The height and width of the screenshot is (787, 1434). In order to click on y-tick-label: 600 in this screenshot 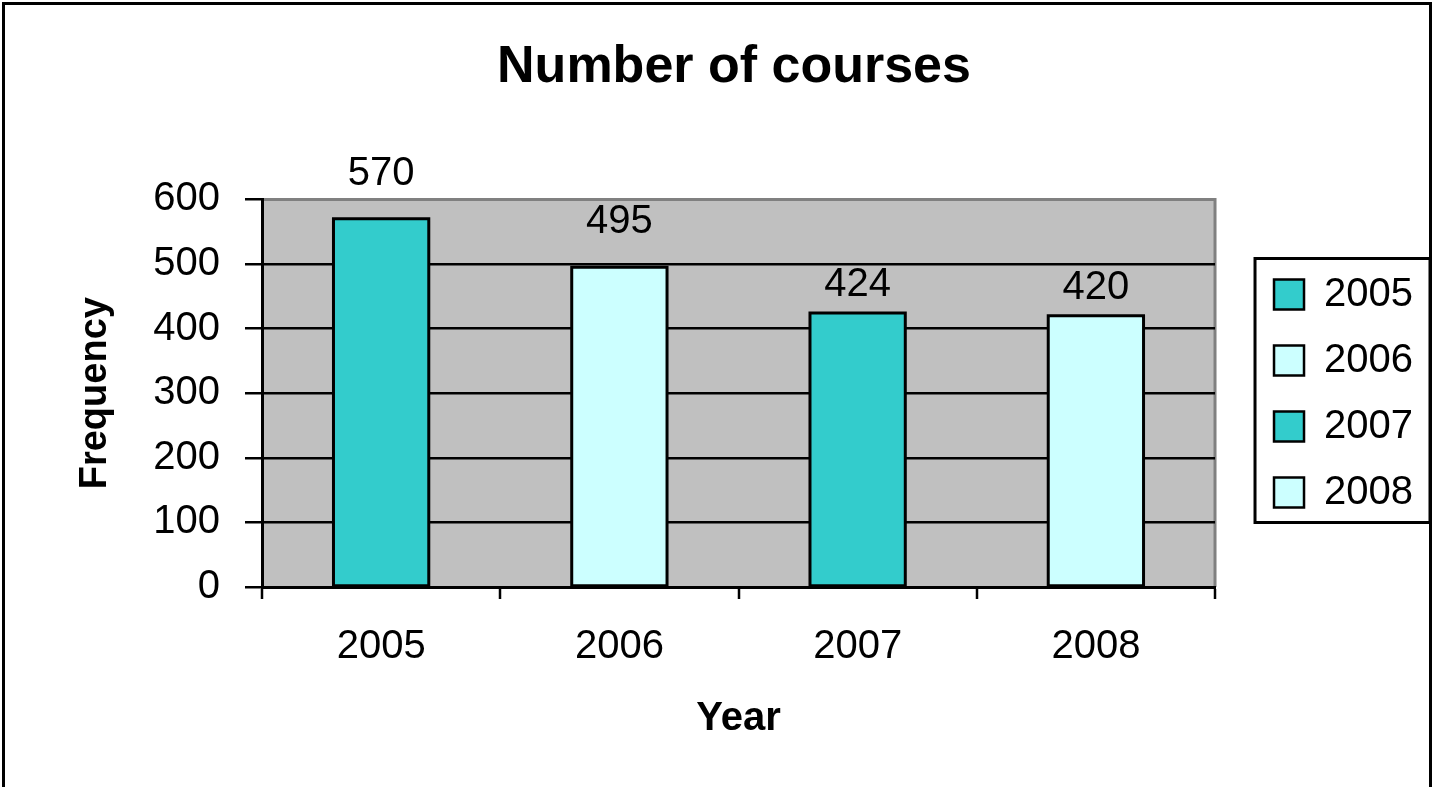, I will do `click(186, 196)`.